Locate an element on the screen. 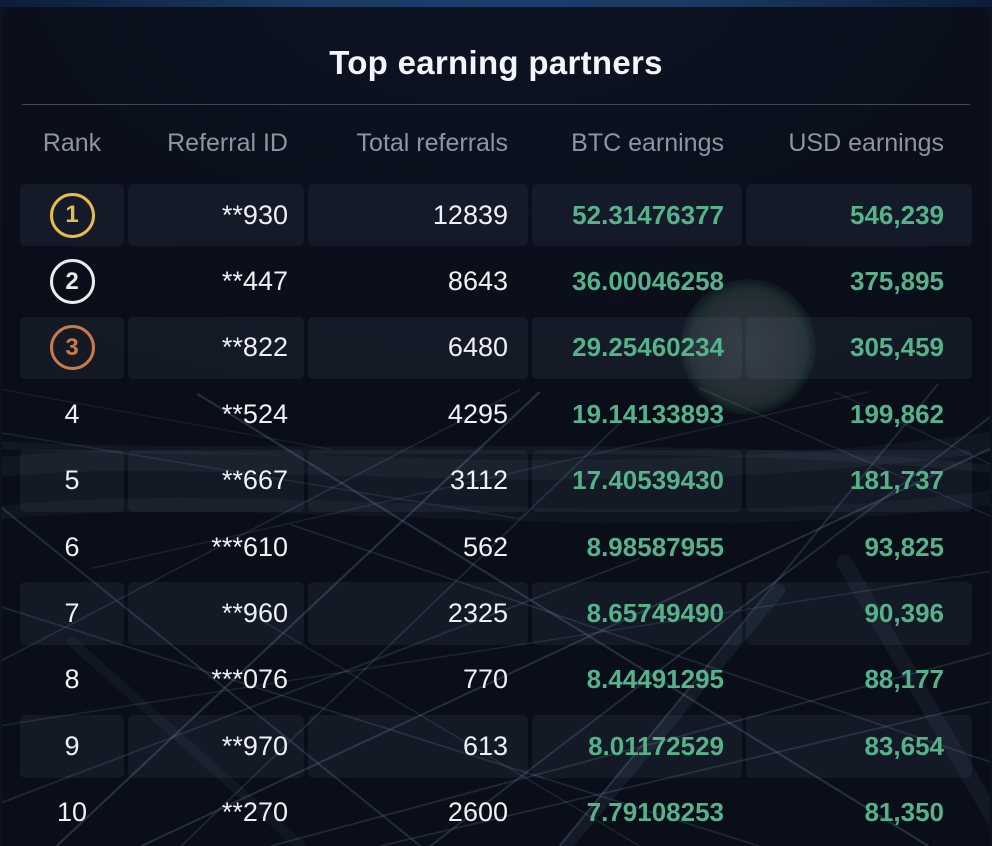 The image size is (992, 846). usd-earnings-cell: 93,825 is located at coordinates (859, 547).